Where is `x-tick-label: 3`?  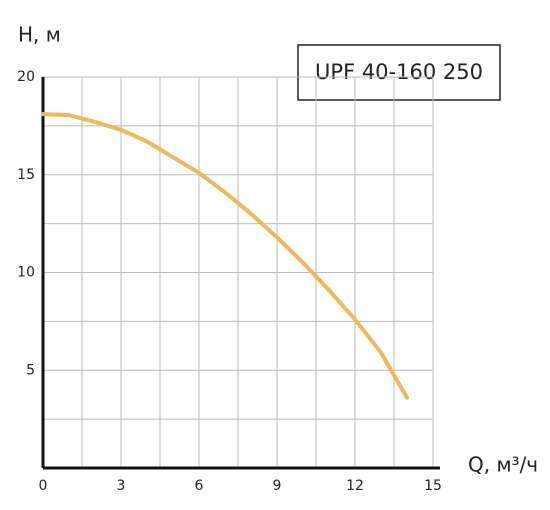 x-tick-label: 3 is located at coordinates (121, 486).